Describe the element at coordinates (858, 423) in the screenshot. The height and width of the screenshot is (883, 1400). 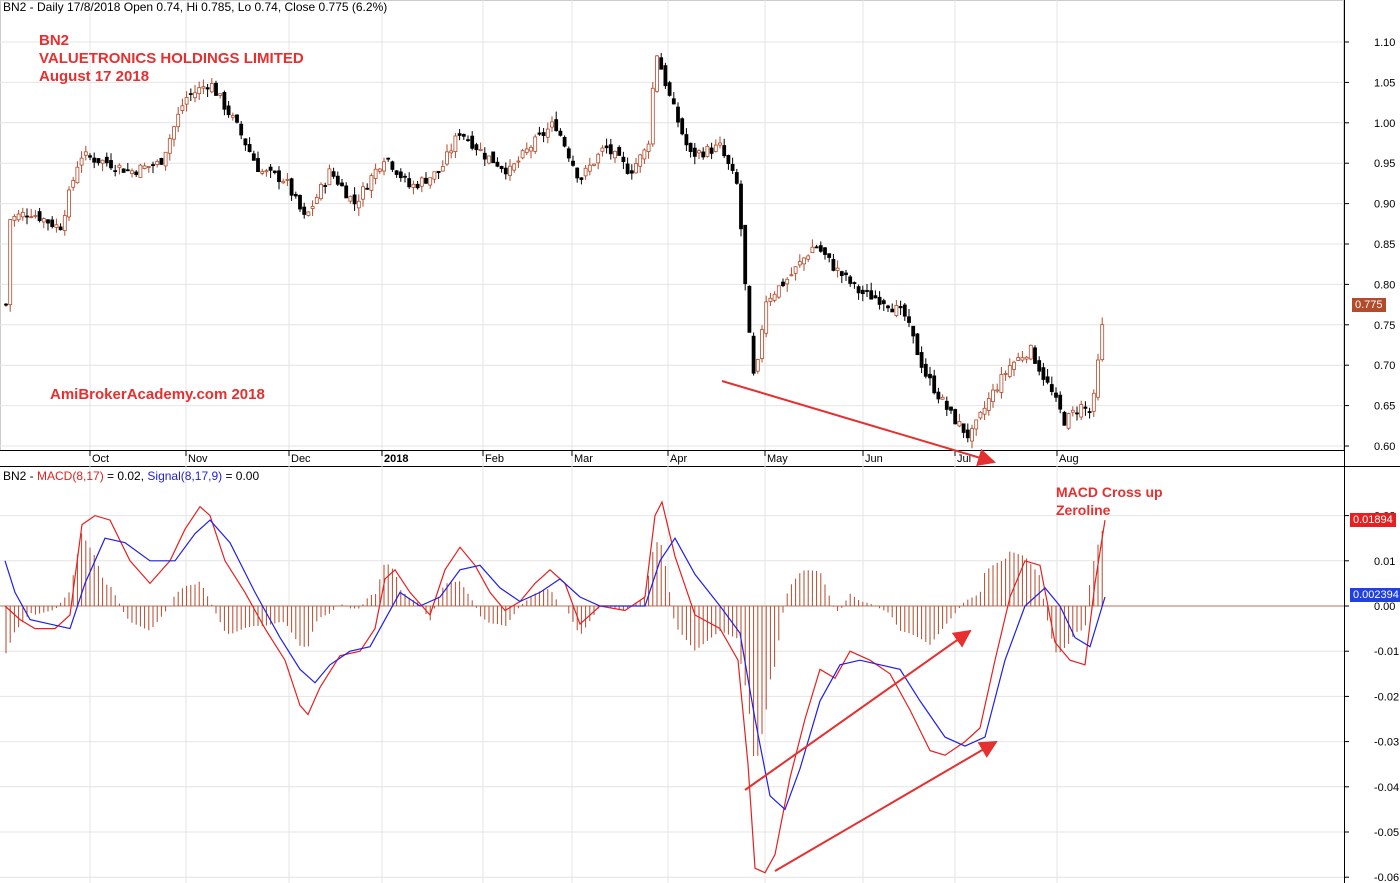
I see `price-divergence-arrow` at that location.